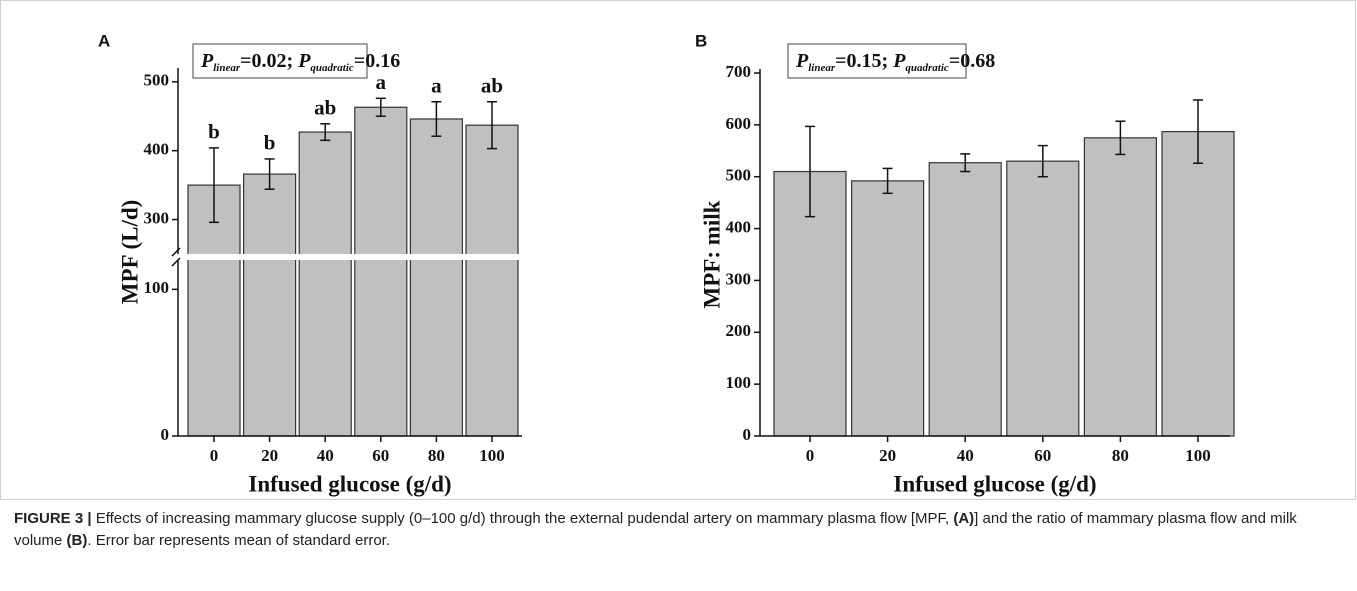  Describe the element at coordinates (739, 123) in the screenshot. I see `y-tick-label: 600` at that location.